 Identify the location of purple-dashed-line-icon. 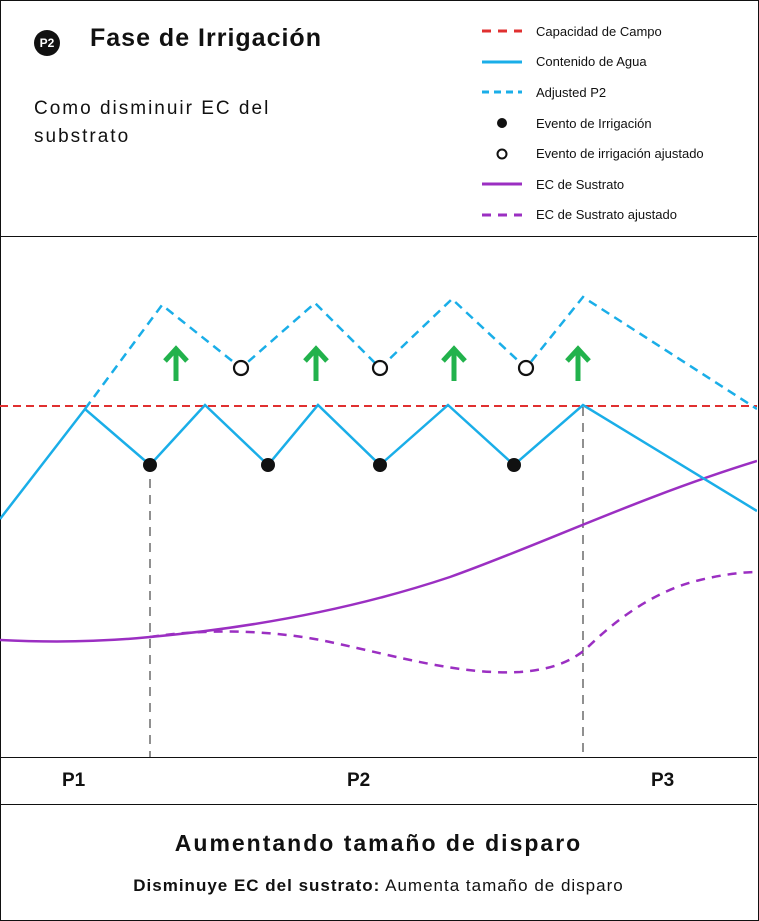
(502, 215).